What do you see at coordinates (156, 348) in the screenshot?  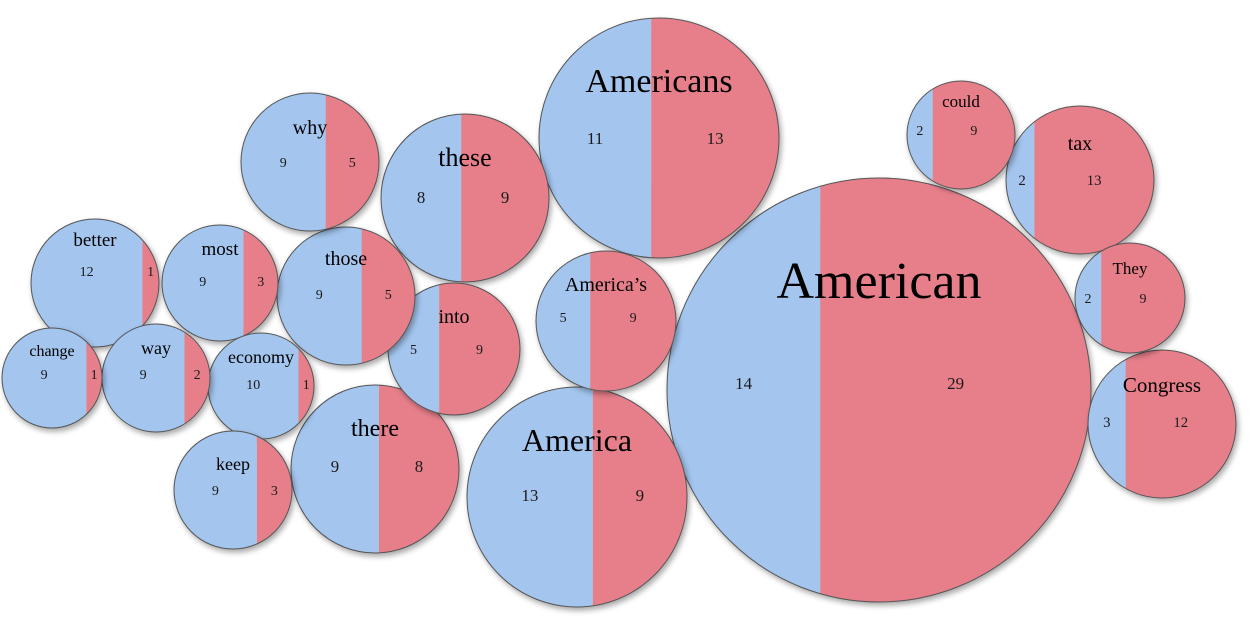 I see `bubble-word-label: way` at bounding box center [156, 348].